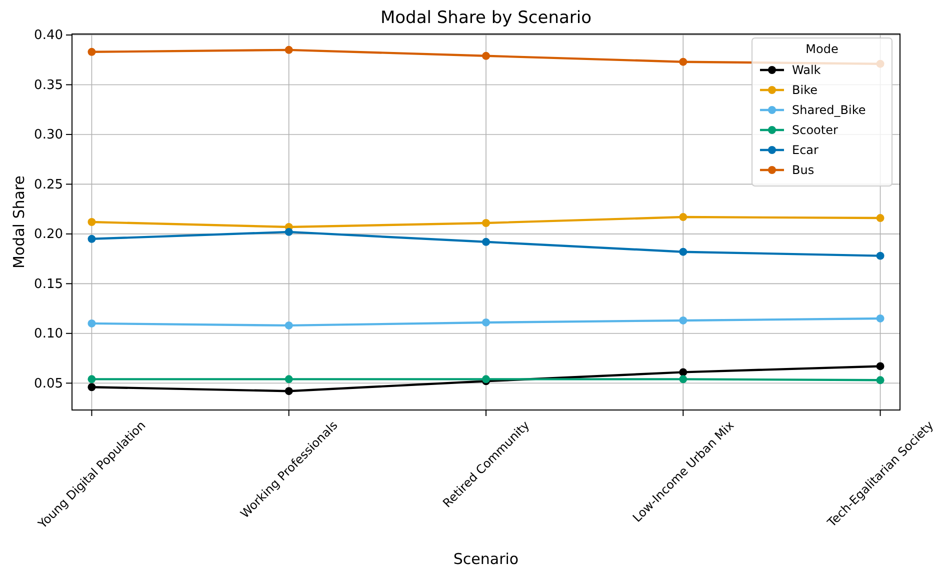  What do you see at coordinates (48, 135) in the screenshot?
I see `y-tick-label: 0.30` at bounding box center [48, 135].